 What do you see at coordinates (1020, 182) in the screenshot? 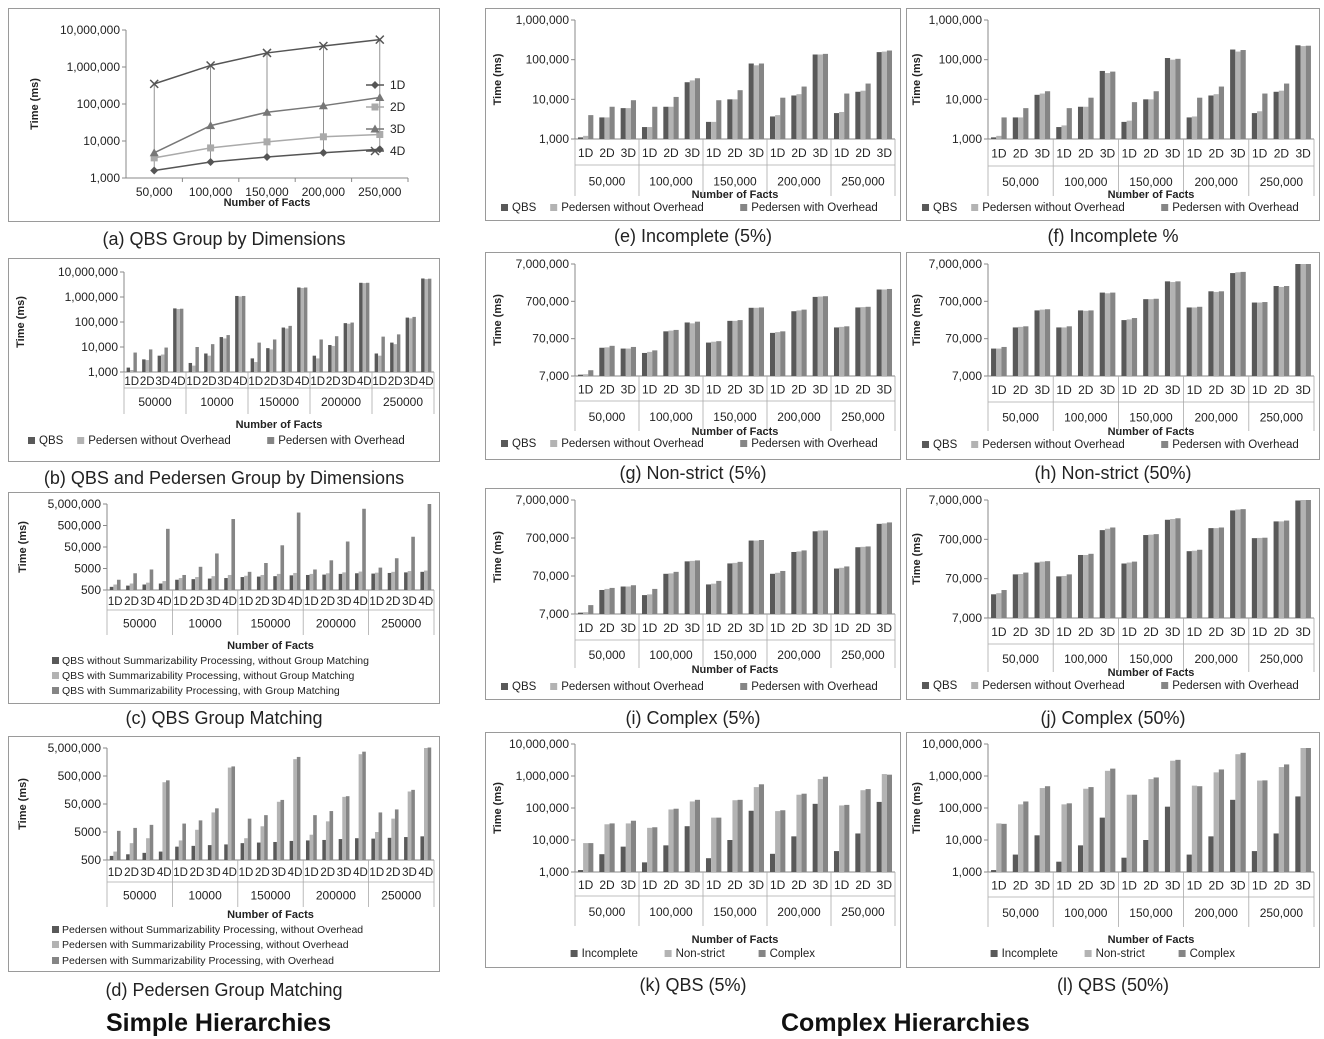
I see `group-label: 50,000` at bounding box center [1020, 182].